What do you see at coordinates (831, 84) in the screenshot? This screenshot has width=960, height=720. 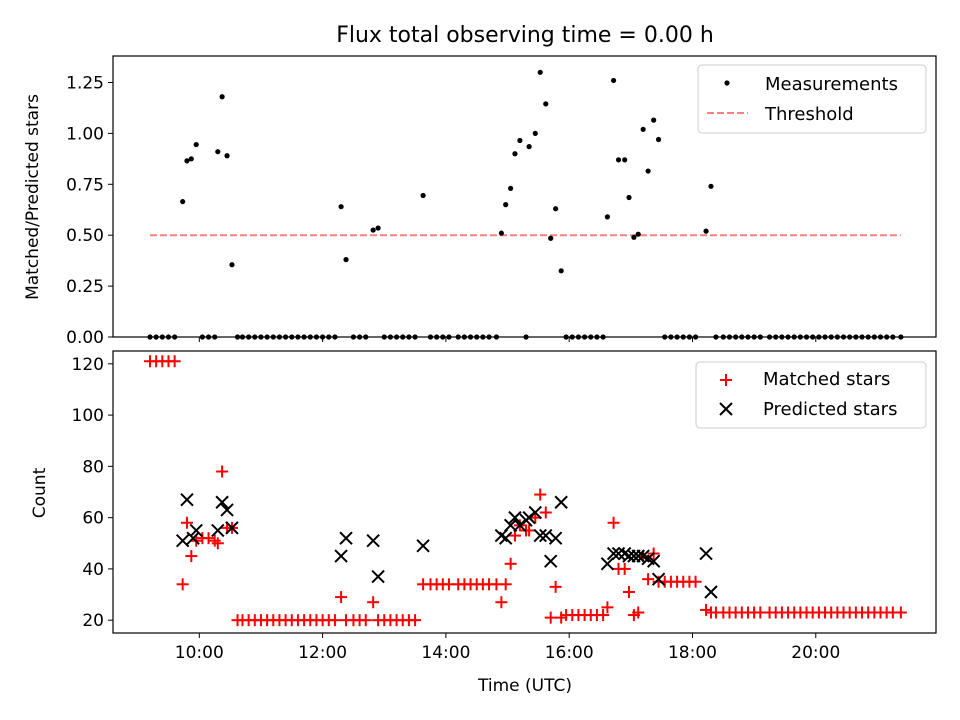 I see `legend-measurements-label: Measurements` at bounding box center [831, 84].